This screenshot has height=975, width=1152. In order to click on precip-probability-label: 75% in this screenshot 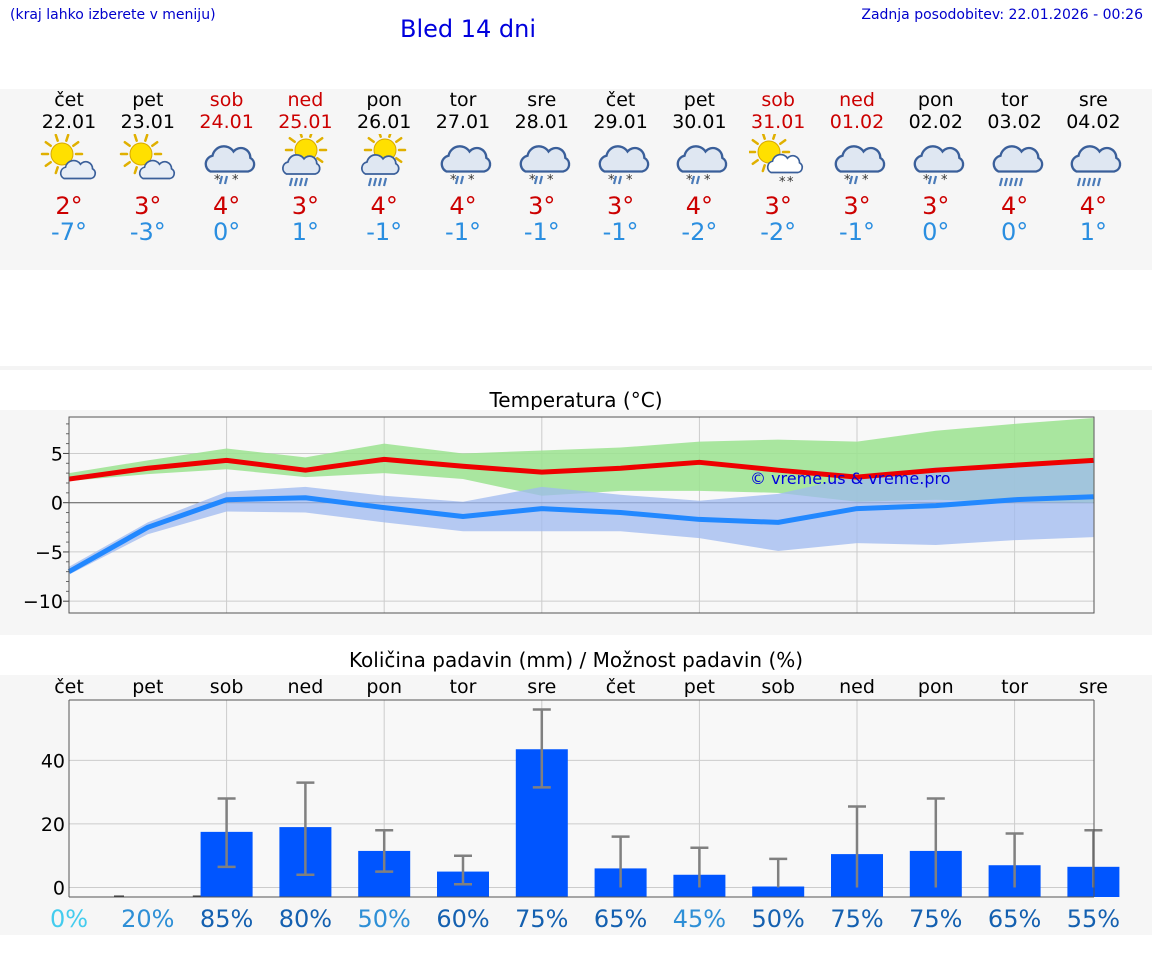, I will do `click(541, 919)`.